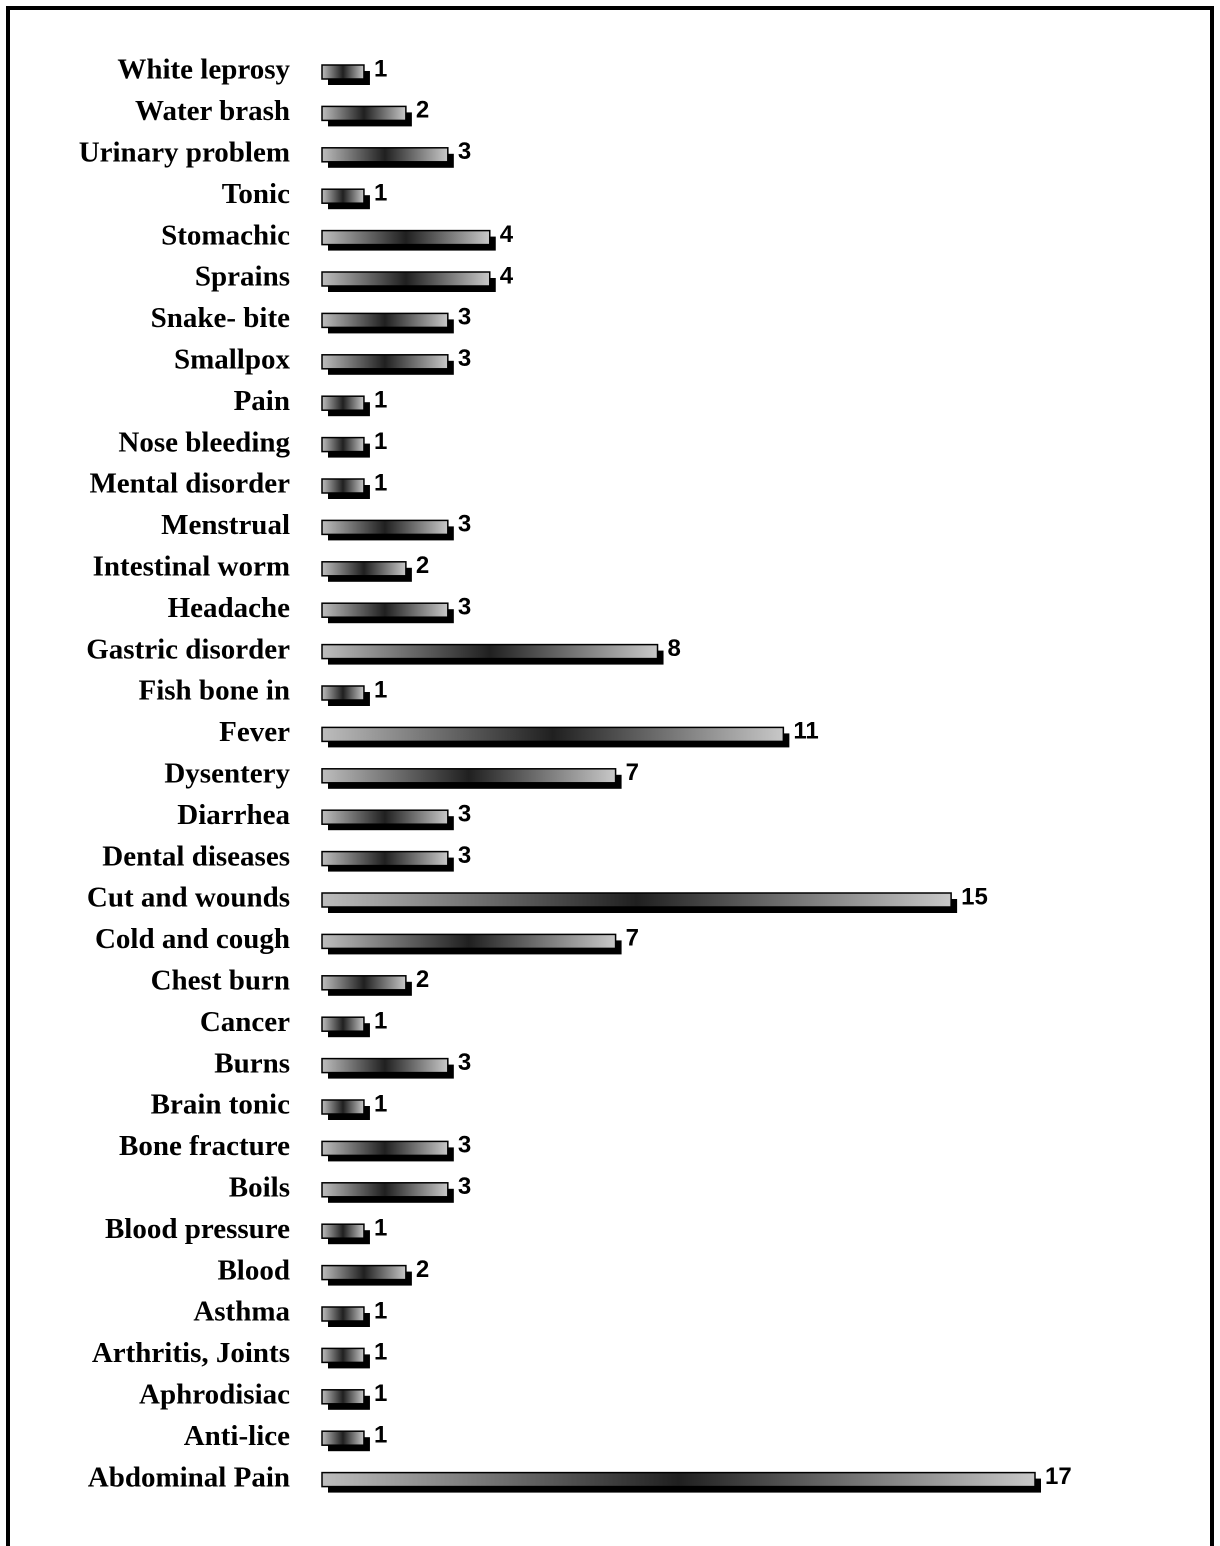 Image resolution: width=1220 pixels, height=1546 pixels. What do you see at coordinates (225, 525) in the screenshot?
I see `category-label: Menstrual` at bounding box center [225, 525].